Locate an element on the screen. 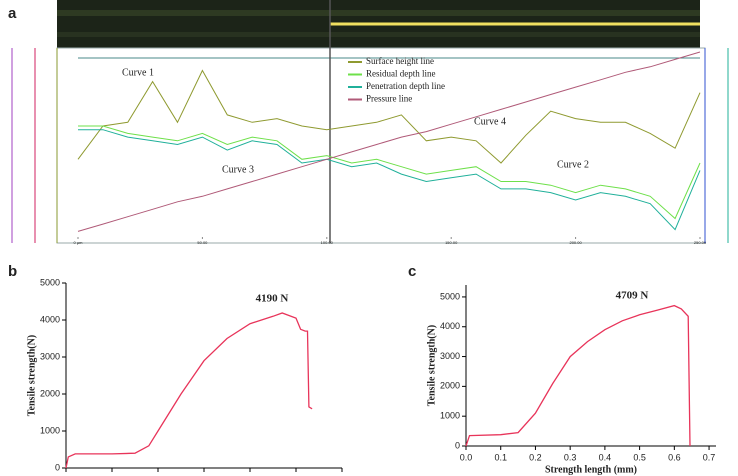 The width and height of the screenshot is (738, 476). panel-label: c is located at coordinates (412, 271).